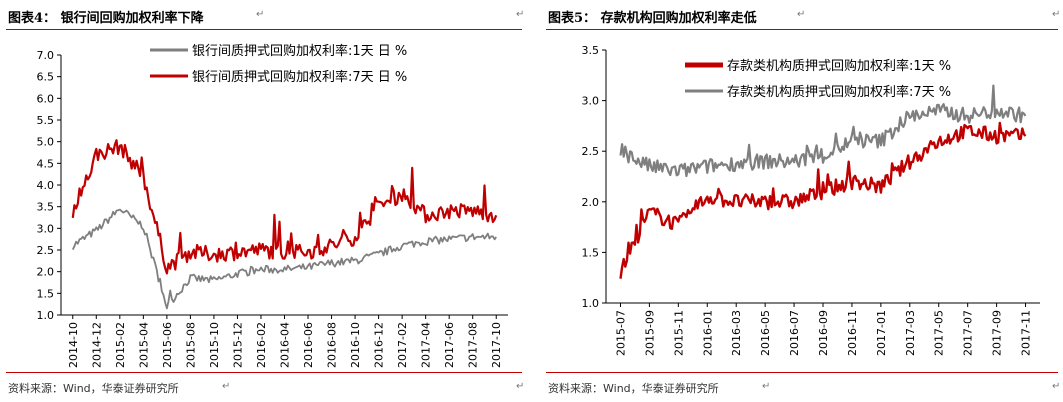 The height and width of the screenshot is (402, 1063). What do you see at coordinates (620, 333) in the screenshot?
I see `right-x-tick-label: 2015-07` at bounding box center [620, 333].